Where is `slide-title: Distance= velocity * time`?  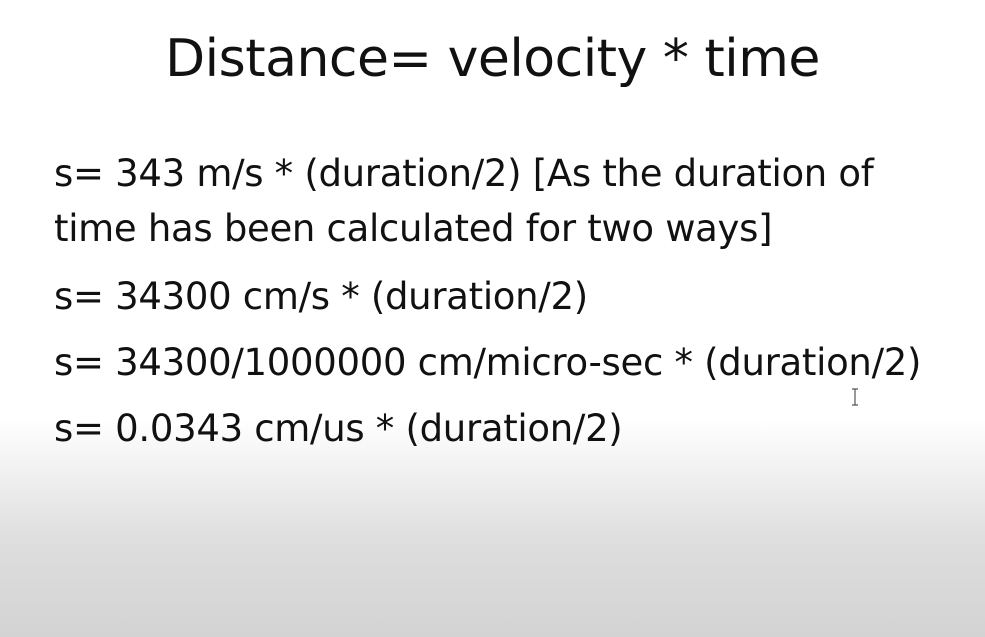
slide-title: Distance= velocity * time is located at coordinates (492, 59).